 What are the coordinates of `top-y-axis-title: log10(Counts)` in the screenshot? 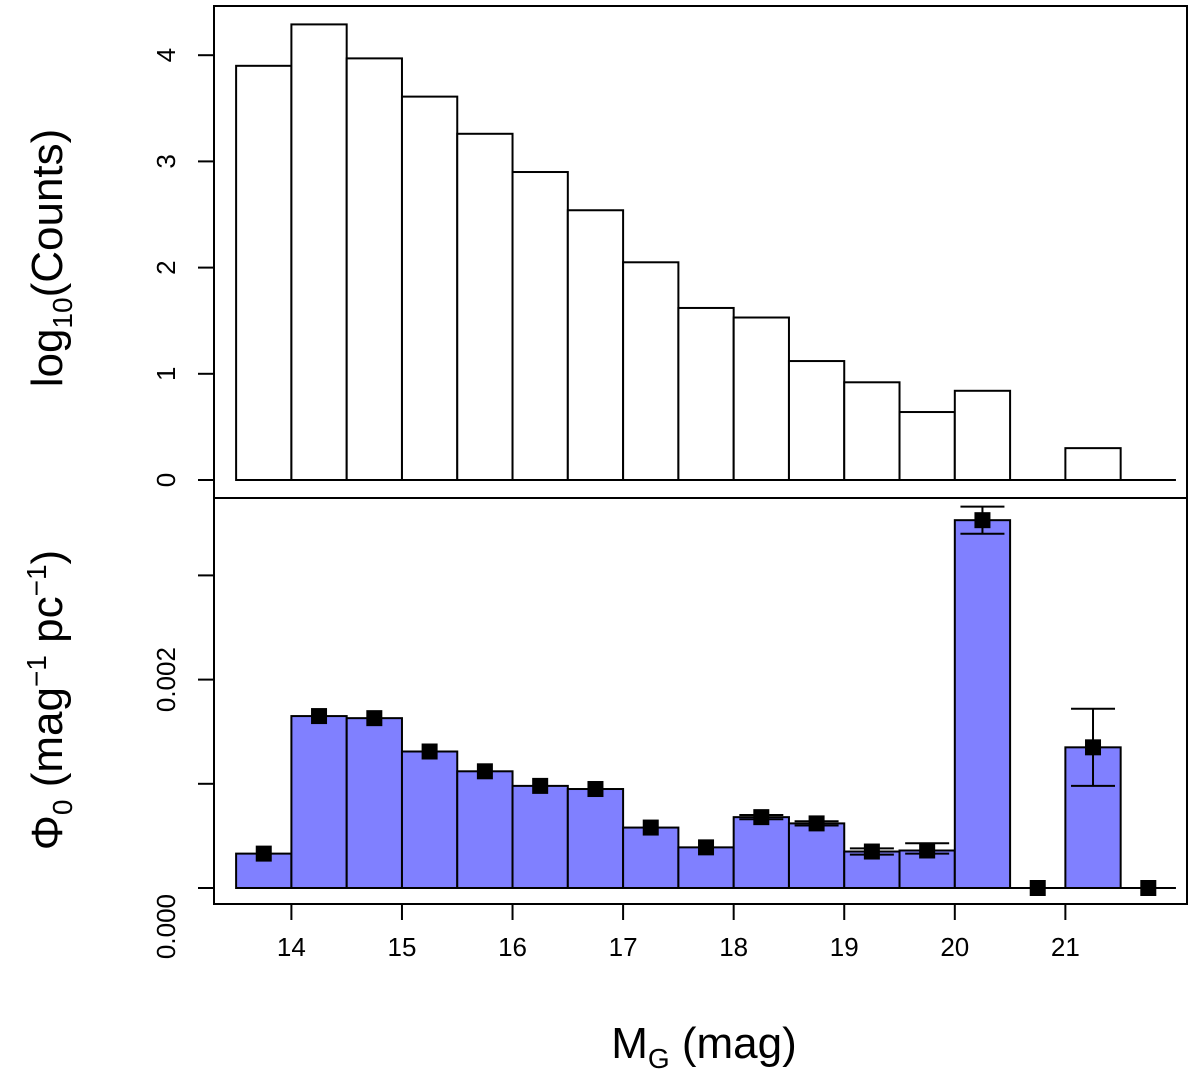 It's located at (50, 258).